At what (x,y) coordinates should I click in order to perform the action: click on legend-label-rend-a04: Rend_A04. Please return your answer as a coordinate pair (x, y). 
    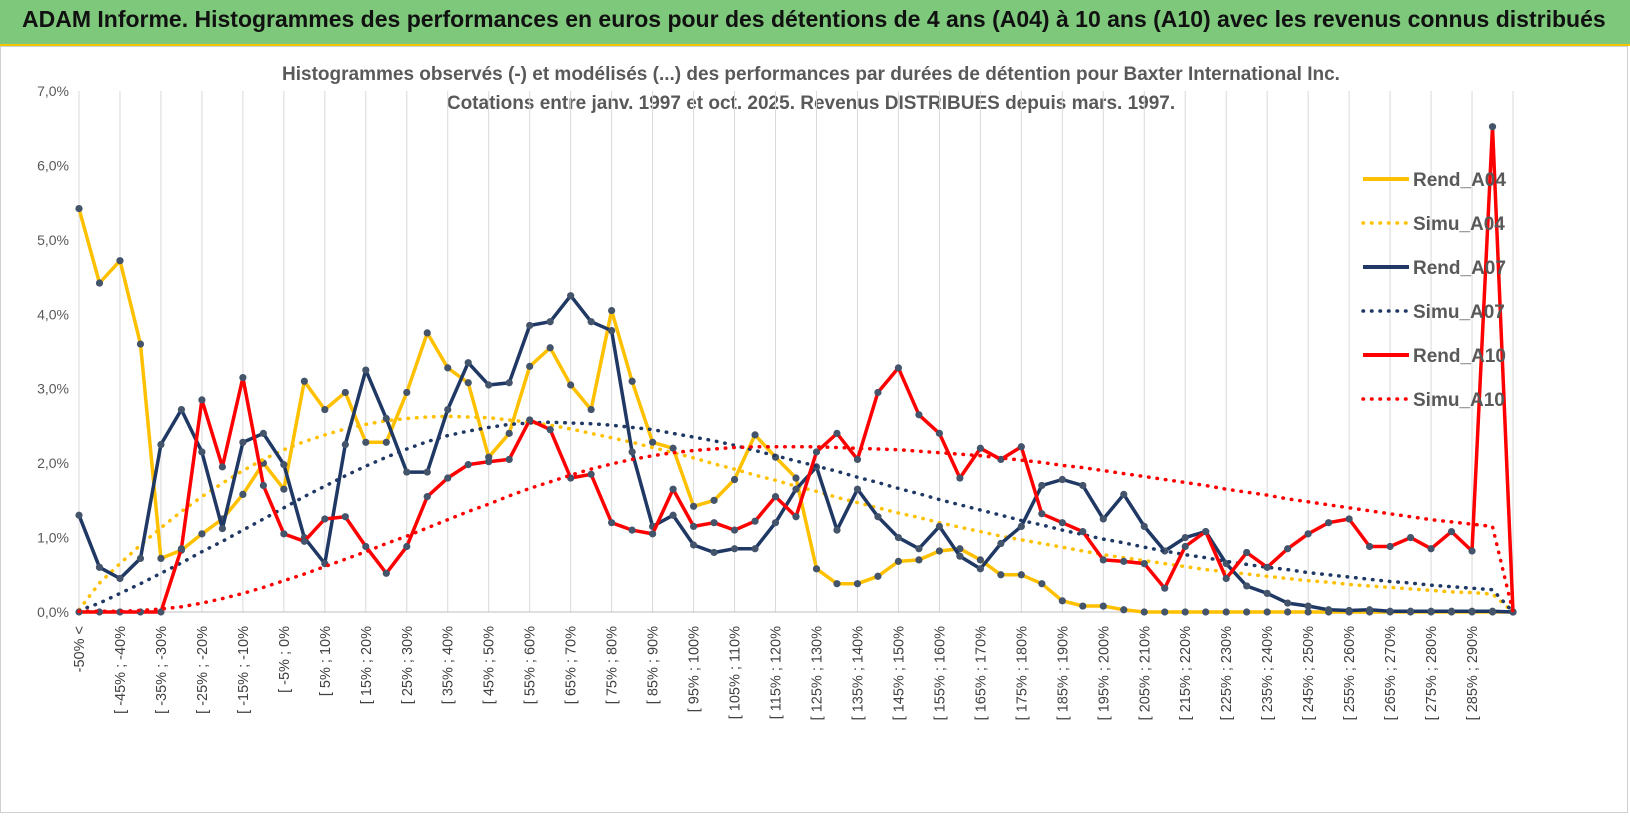
    Looking at the image, I should click on (1459, 180).